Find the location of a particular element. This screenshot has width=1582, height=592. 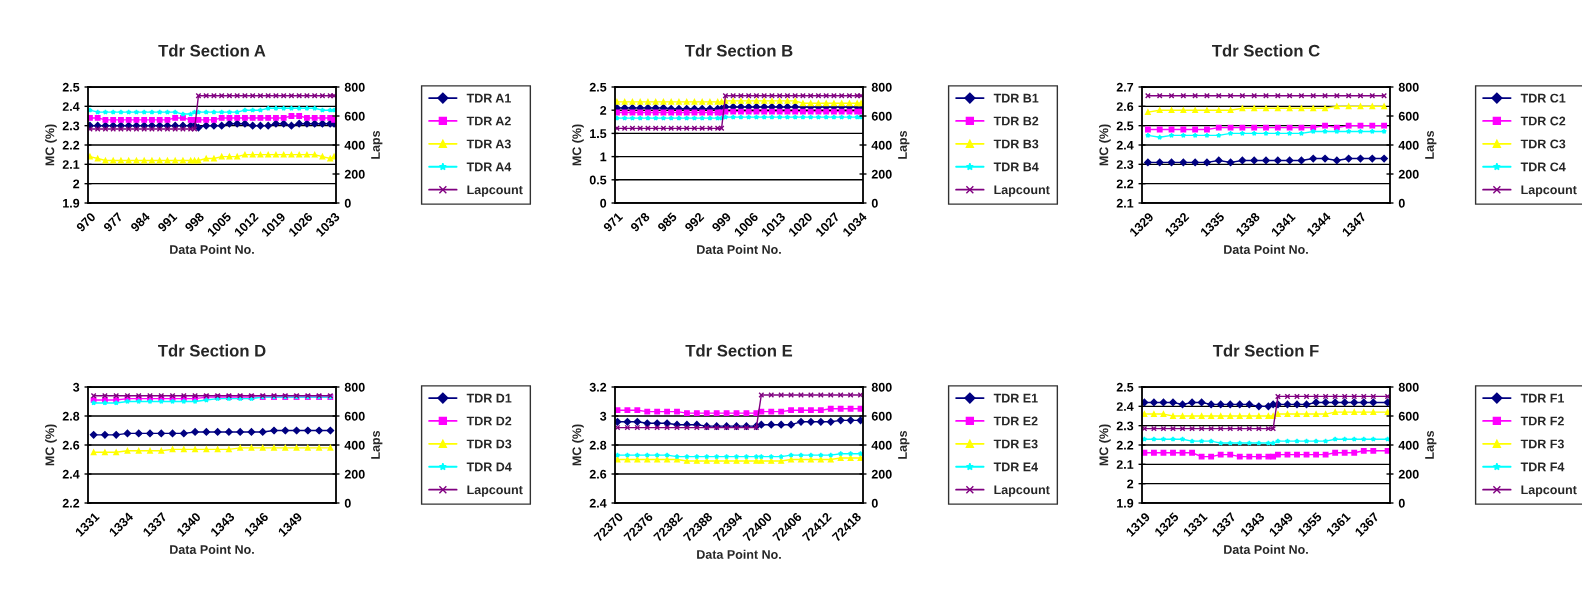

x-tick-label: 970 is located at coordinates (86, 222).